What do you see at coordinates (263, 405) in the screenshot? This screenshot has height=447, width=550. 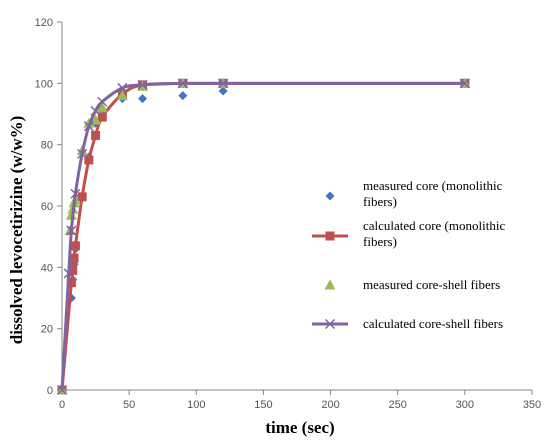 I see `x-tick-label: 150` at bounding box center [263, 405].